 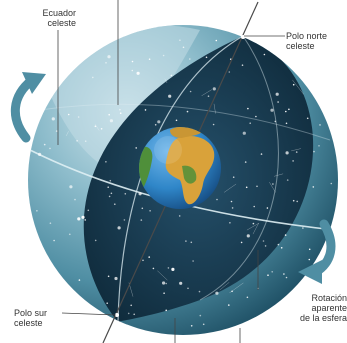 What do you see at coordinates (317, 251) in the screenshot?
I see `curved-arrow-icon` at bounding box center [317, 251].